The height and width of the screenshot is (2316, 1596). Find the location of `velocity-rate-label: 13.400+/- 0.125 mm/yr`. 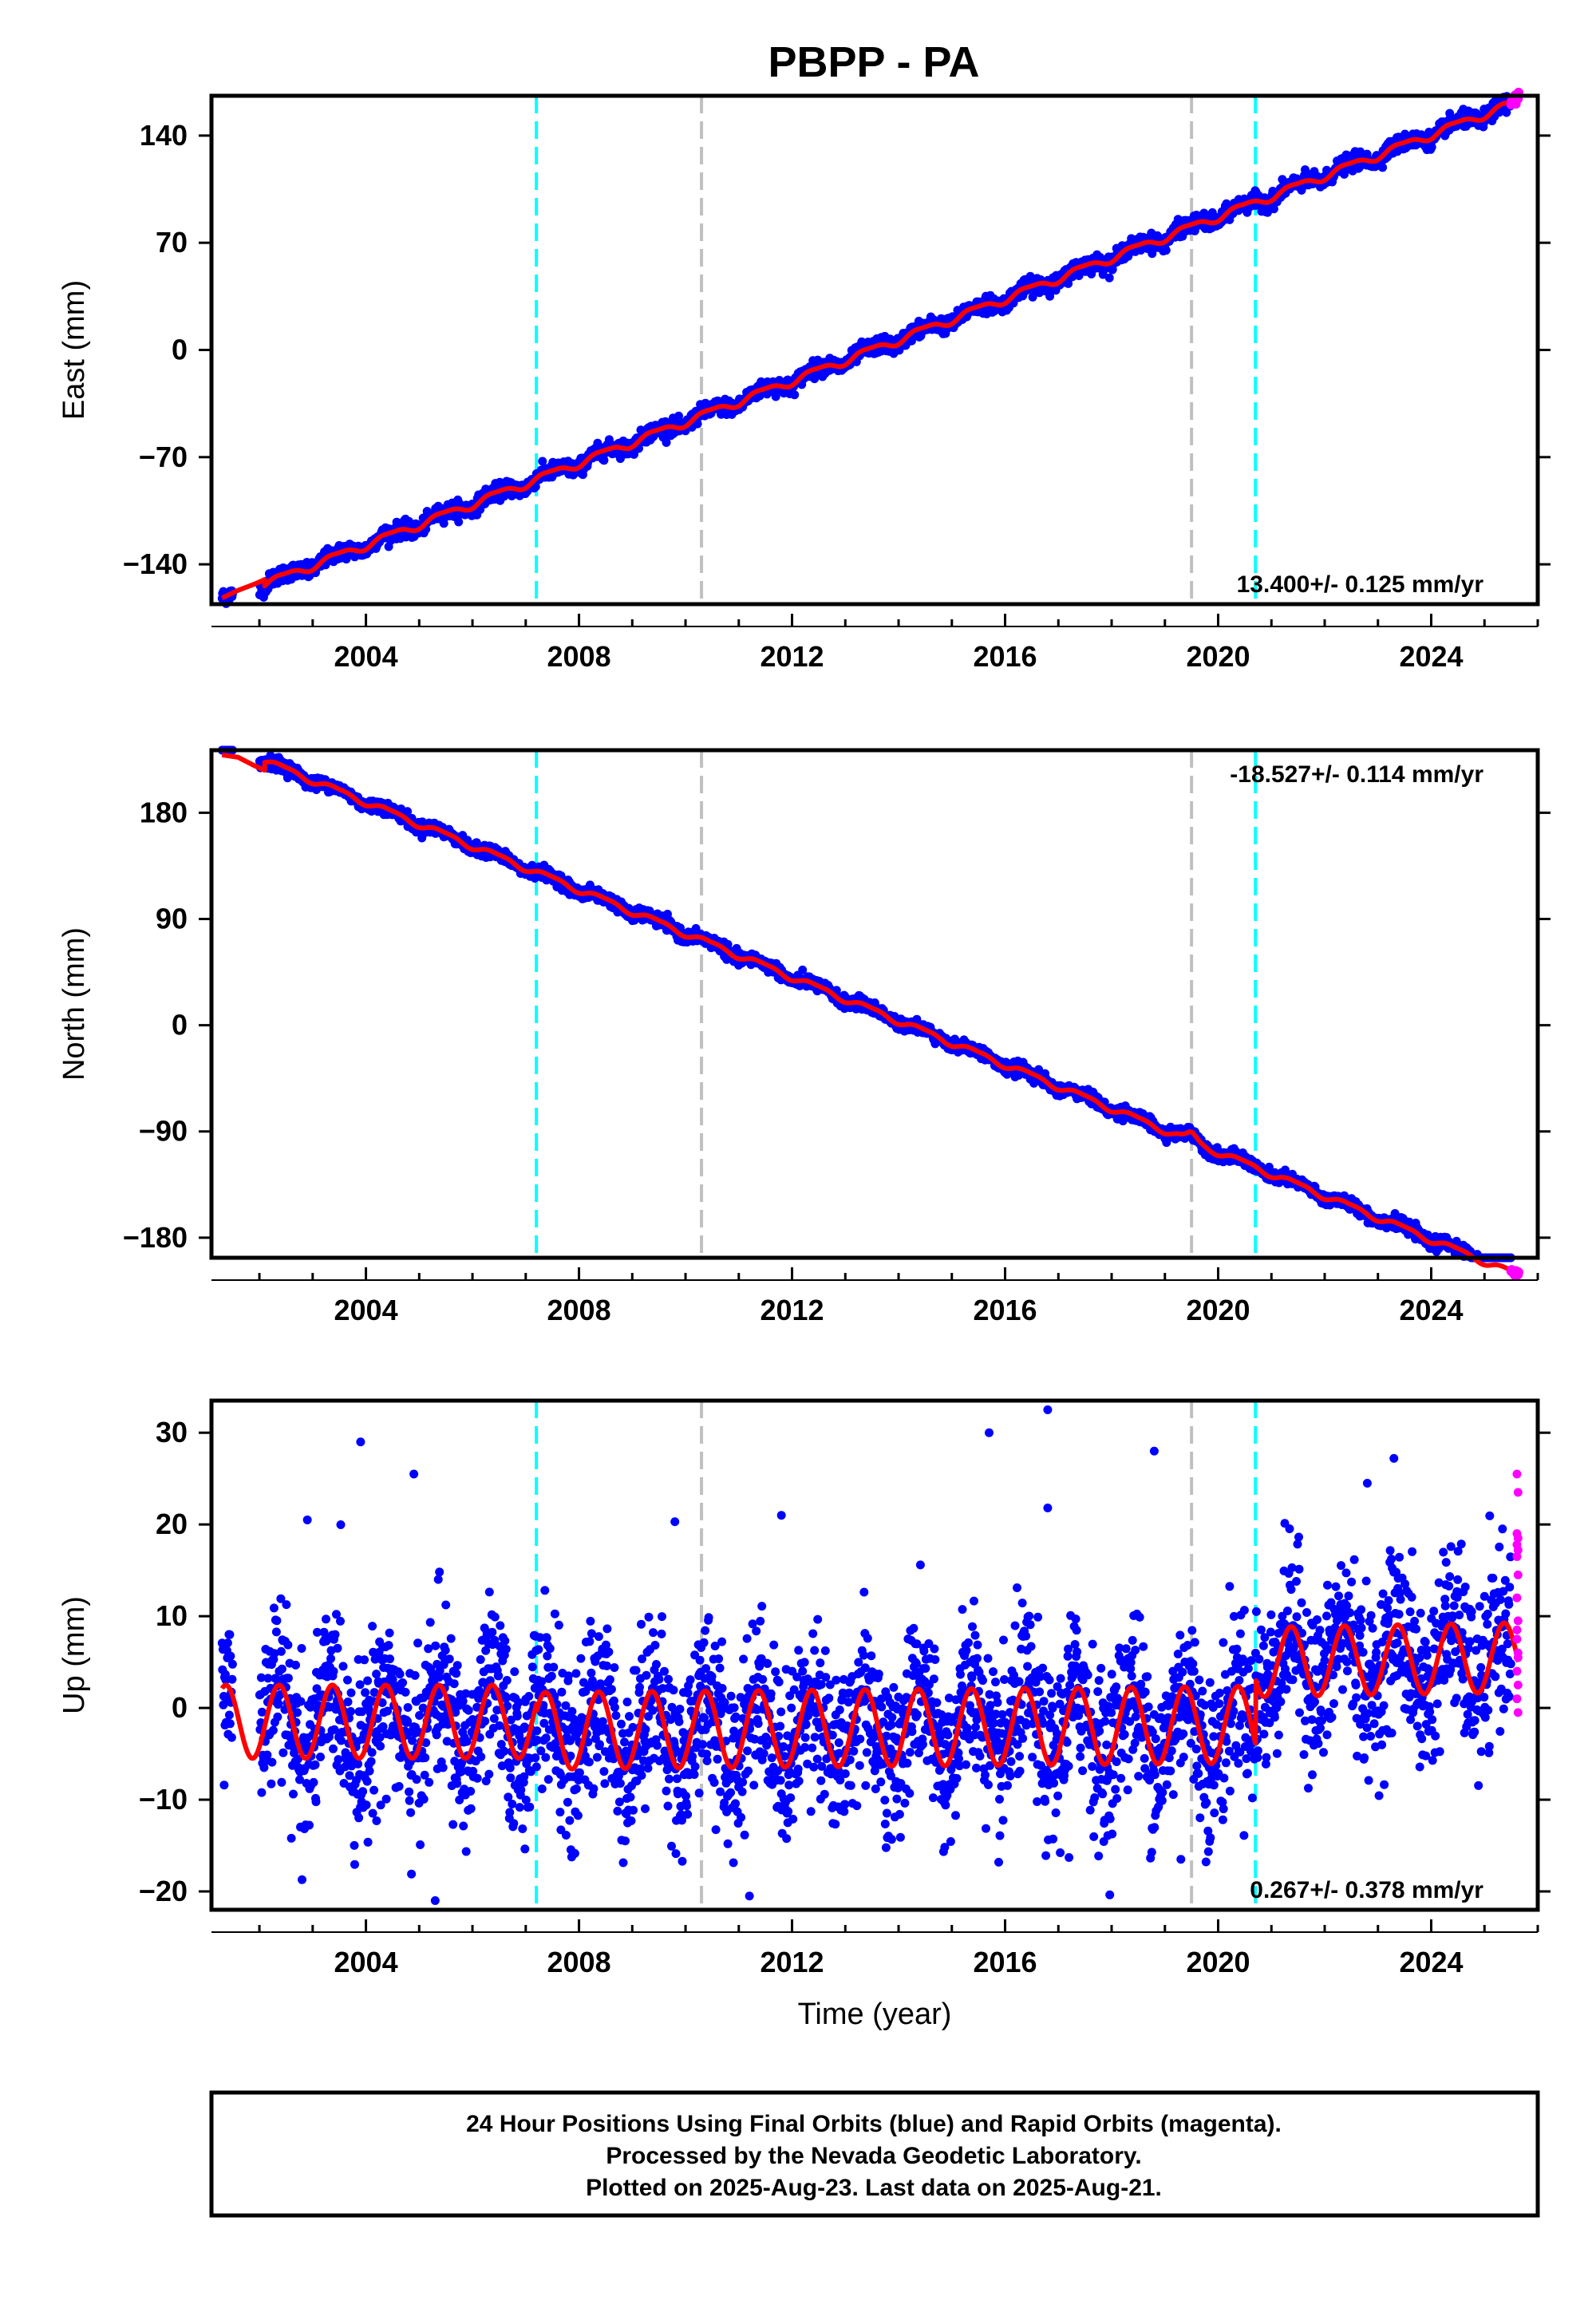

velocity-rate-label: 13.400+/- 0.125 mm/yr is located at coordinates (1360, 584).